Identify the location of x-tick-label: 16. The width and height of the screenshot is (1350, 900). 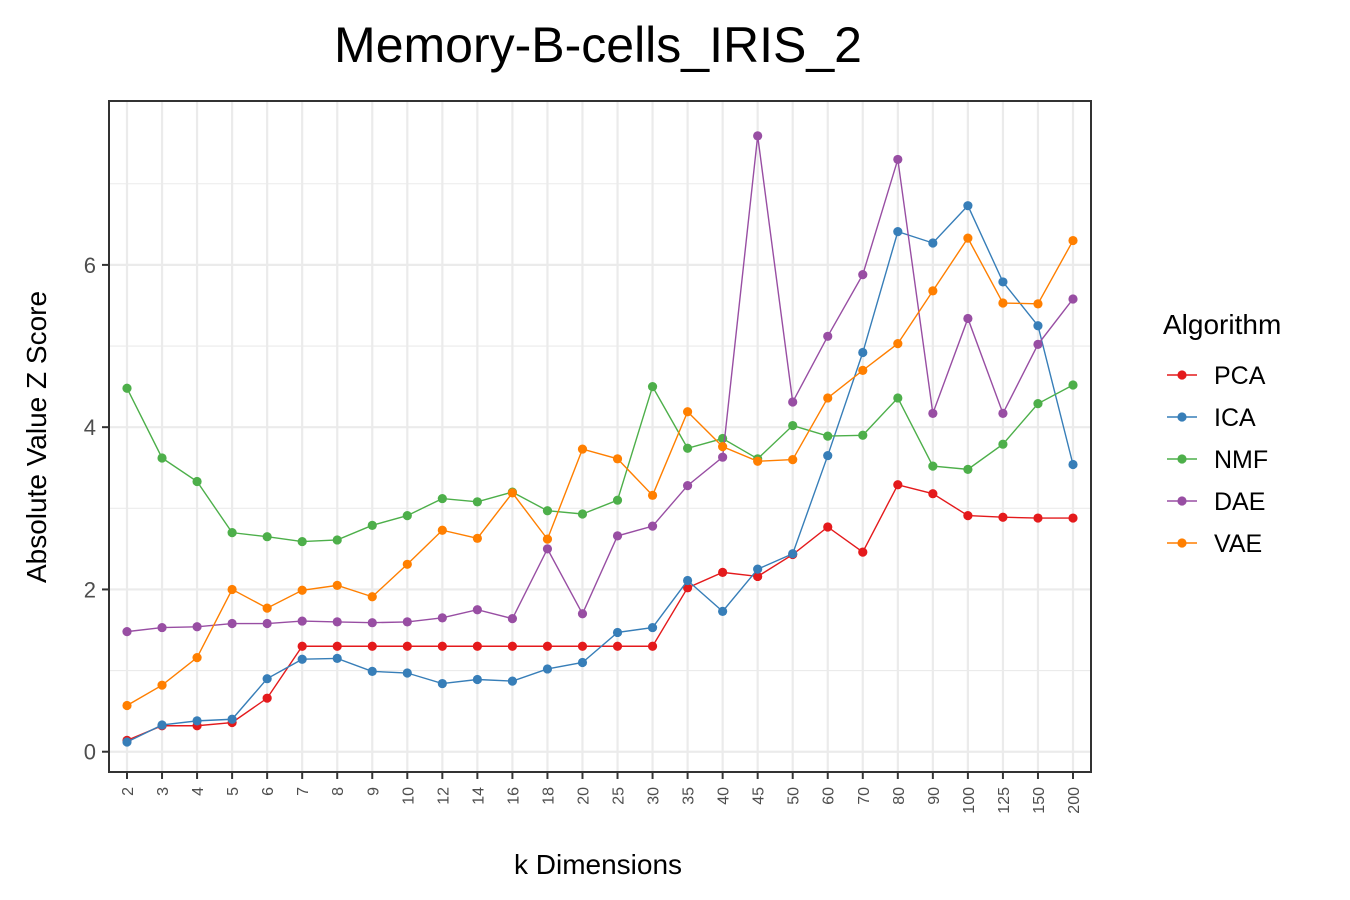
(513, 796).